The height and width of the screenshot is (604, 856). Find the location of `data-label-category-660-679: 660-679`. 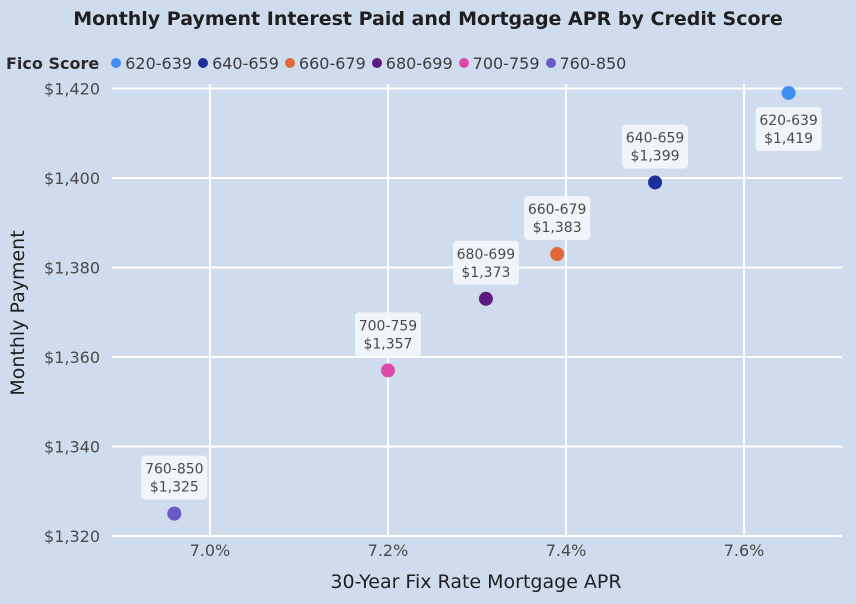

data-label-category-660-679: 660-679 is located at coordinates (557, 210).